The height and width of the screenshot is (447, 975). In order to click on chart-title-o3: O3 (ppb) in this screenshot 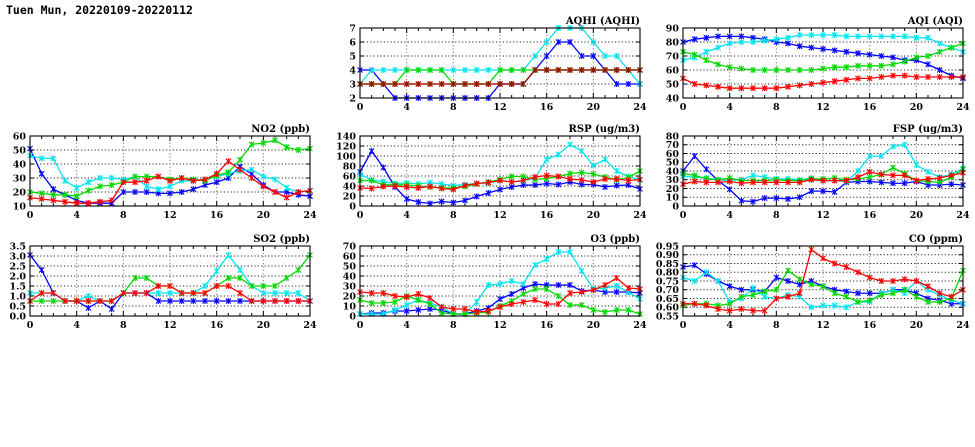, I will do `click(615, 239)`.